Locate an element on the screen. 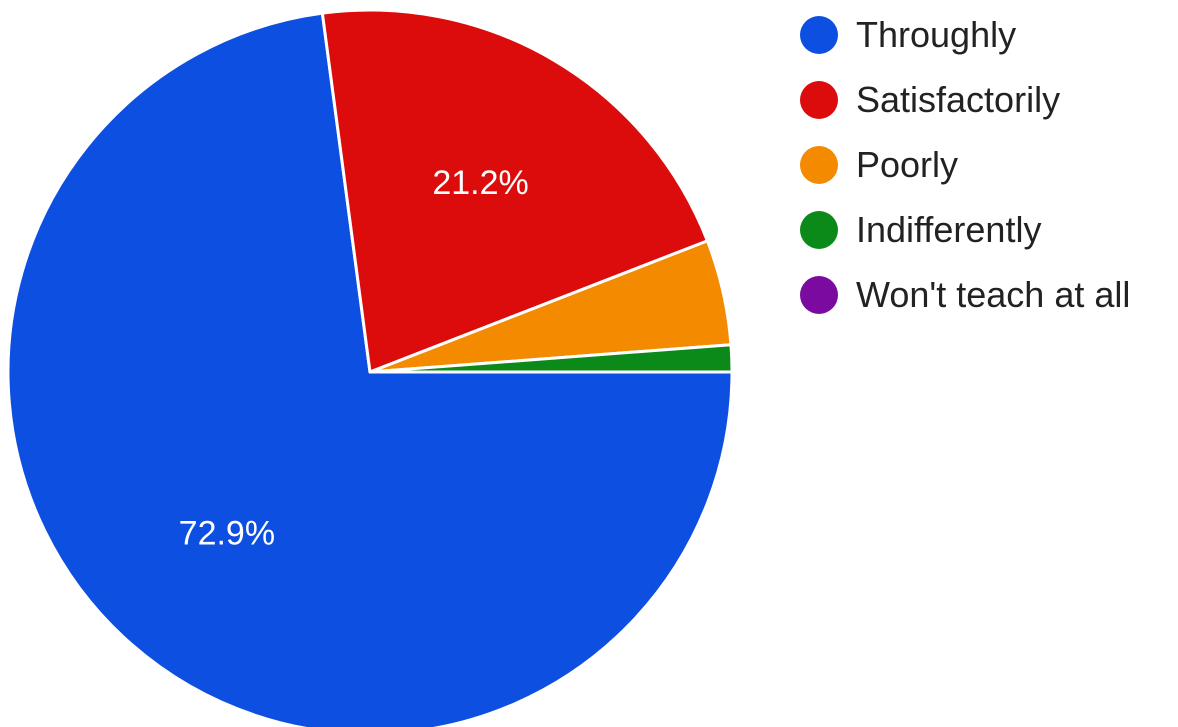 The width and height of the screenshot is (1178, 727). slice-value-label: 72.9% is located at coordinates (227, 533).